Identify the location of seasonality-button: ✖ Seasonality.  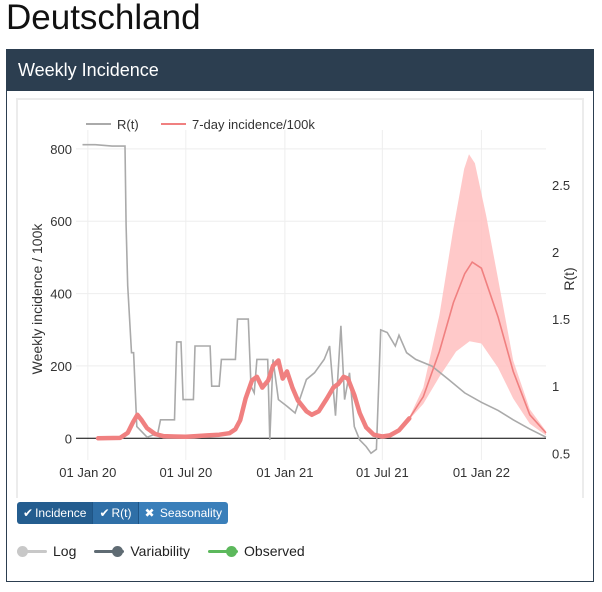
(183, 513).